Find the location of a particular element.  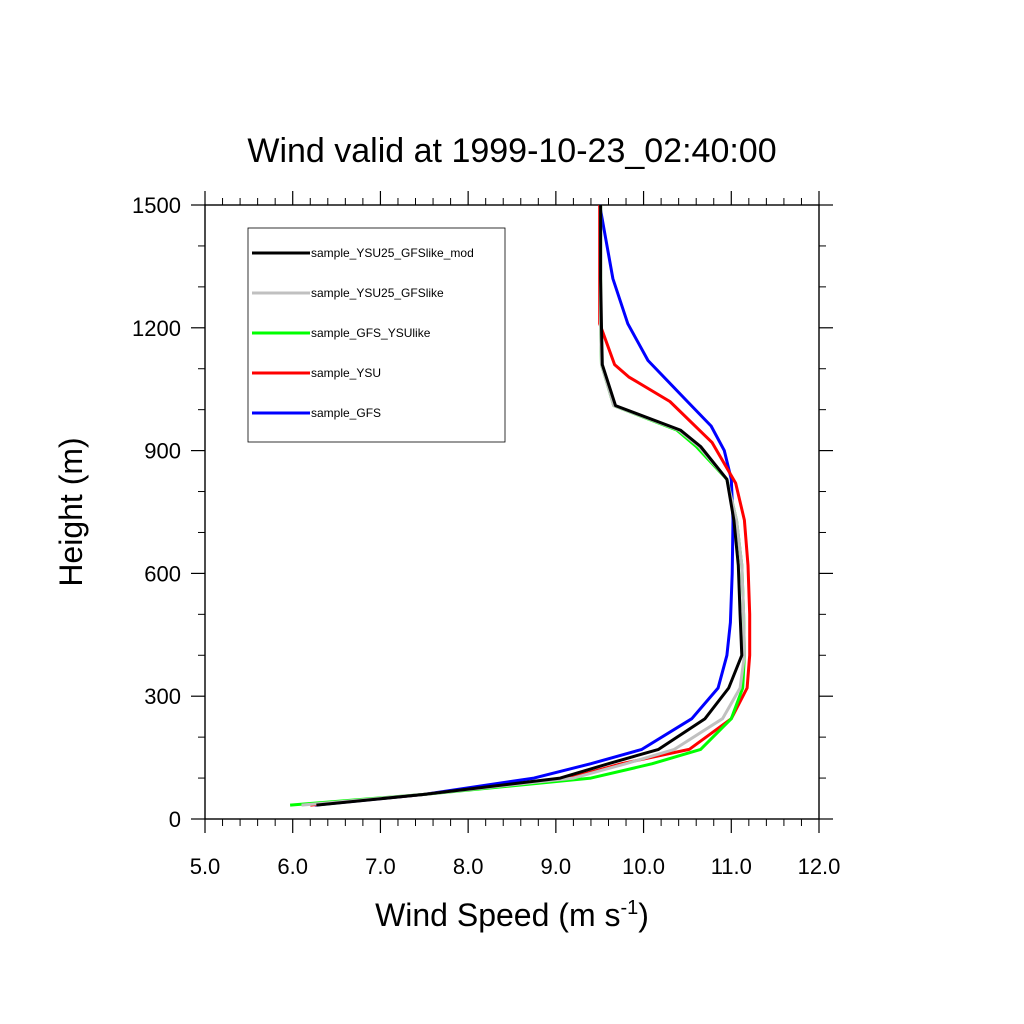

legend-label: sample_YSU25_GFSlike_mod is located at coordinates (392, 253).